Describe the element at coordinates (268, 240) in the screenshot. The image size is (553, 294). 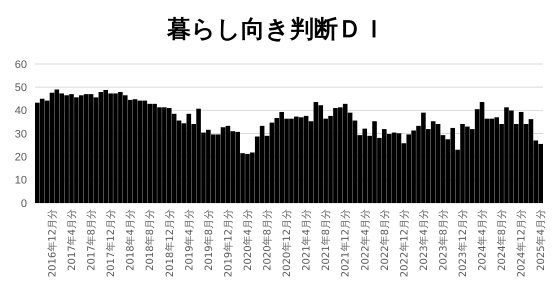
I see `x-tick-label: 2020年8月分` at that location.